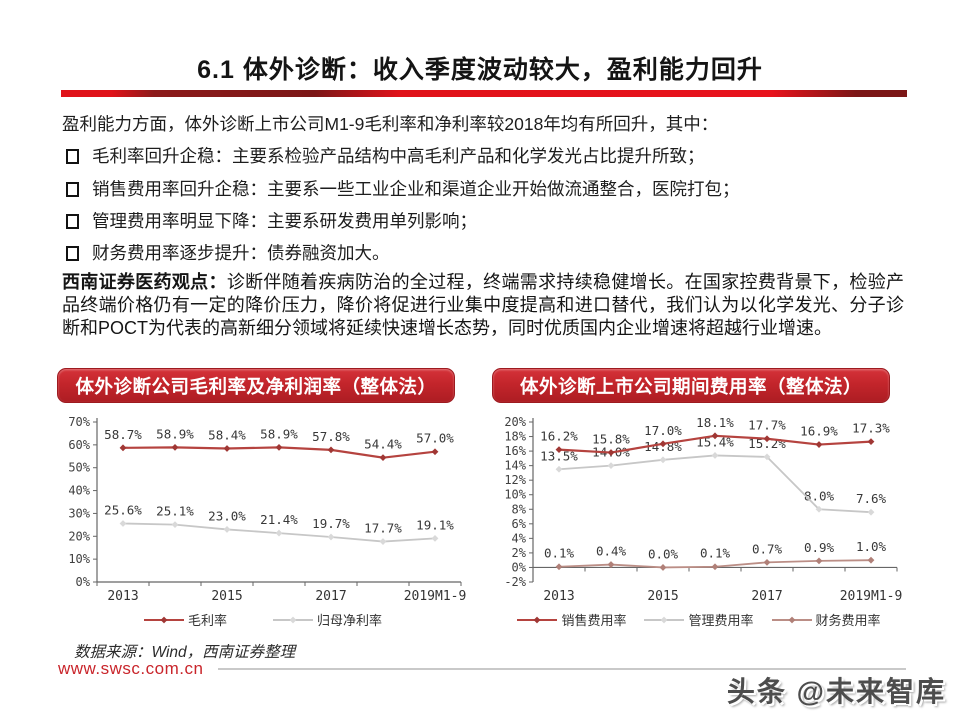 Image resolution: width=960 pixels, height=720 pixels. I want to click on svg-text: 25.6%, so click(123, 509).